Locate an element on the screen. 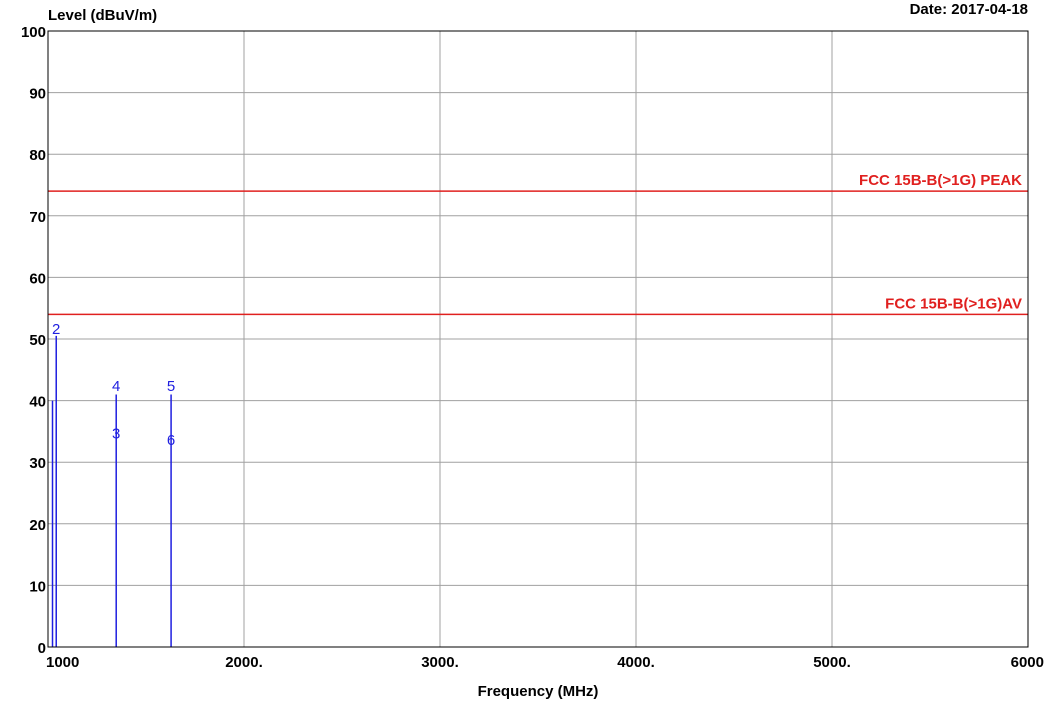  x-tick-label: 4000. is located at coordinates (636, 662).